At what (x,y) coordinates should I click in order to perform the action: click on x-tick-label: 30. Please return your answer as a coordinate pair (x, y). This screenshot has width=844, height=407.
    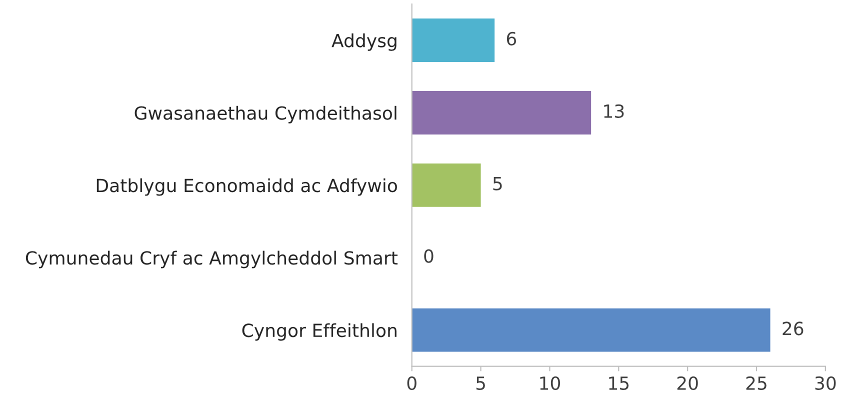
    Looking at the image, I should click on (825, 383).